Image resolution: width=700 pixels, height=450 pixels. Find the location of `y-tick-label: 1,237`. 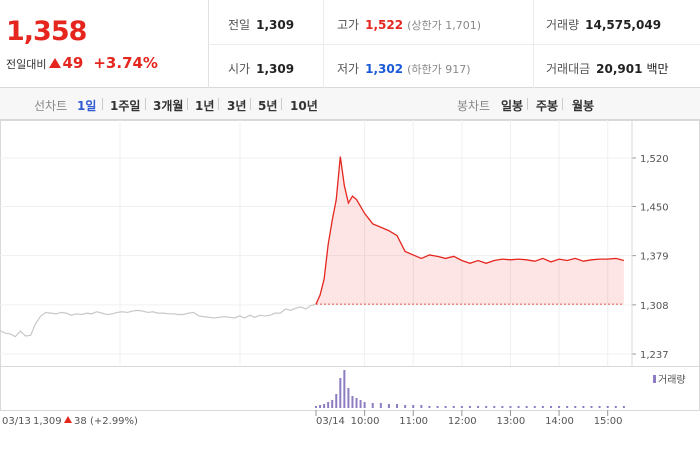

y-tick-label: 1,237 is located at coordinates (654, 355).